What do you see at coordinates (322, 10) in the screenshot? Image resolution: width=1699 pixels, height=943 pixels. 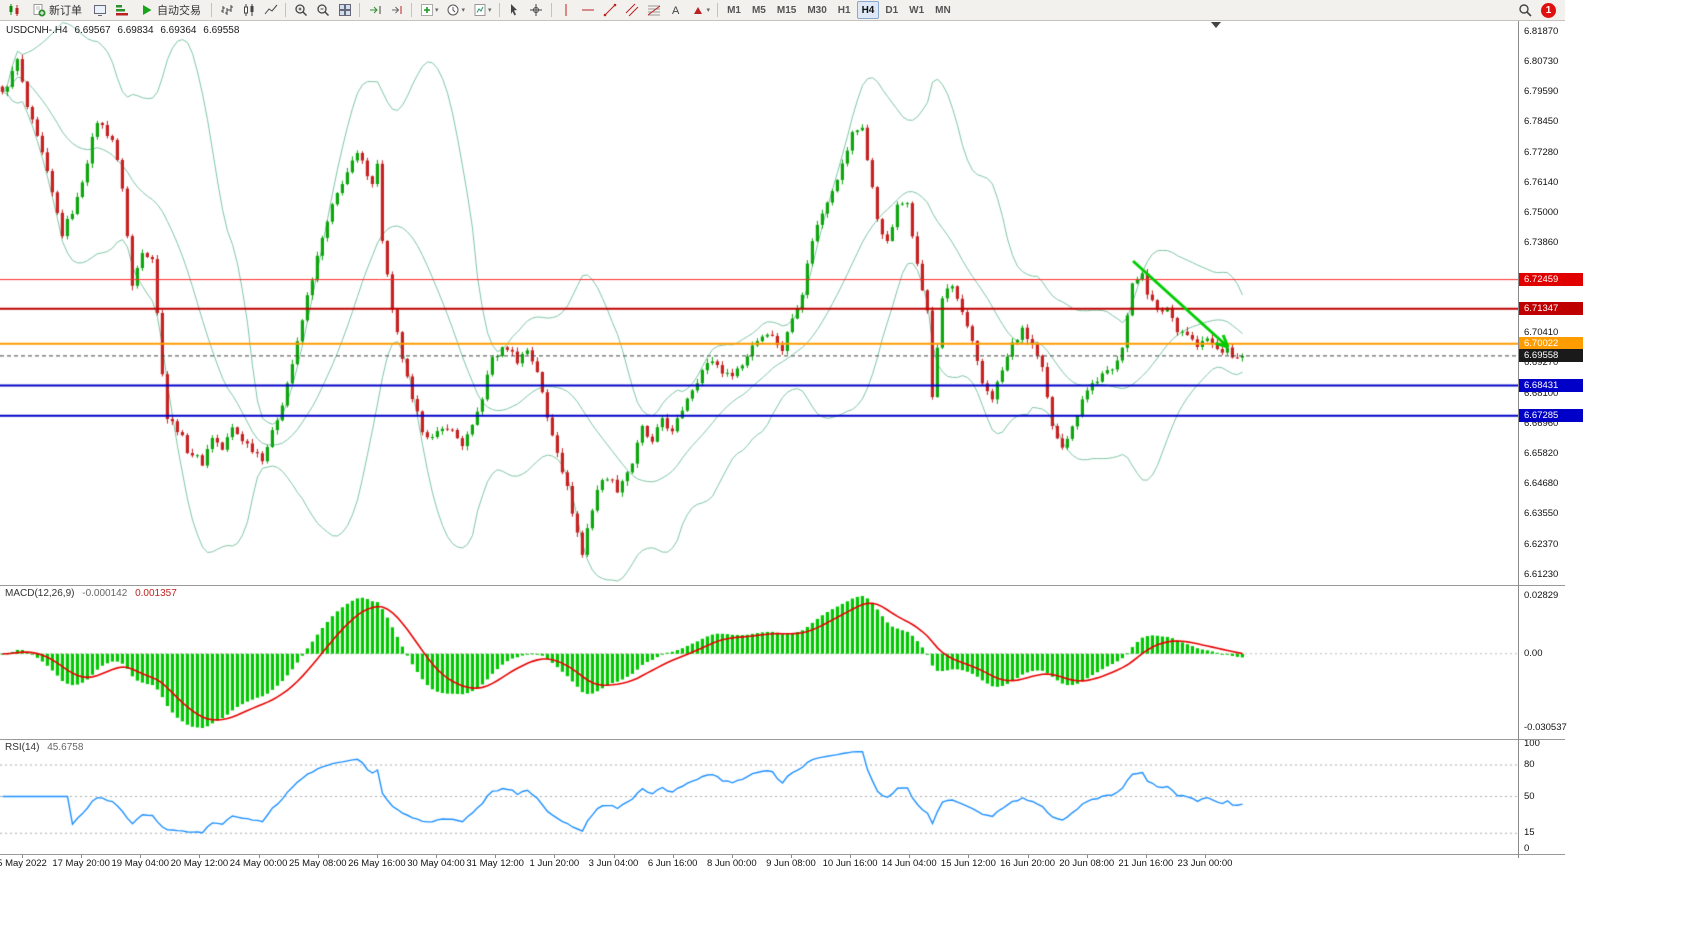 I see `zoom-out-button` at bounding box center [322, 10].